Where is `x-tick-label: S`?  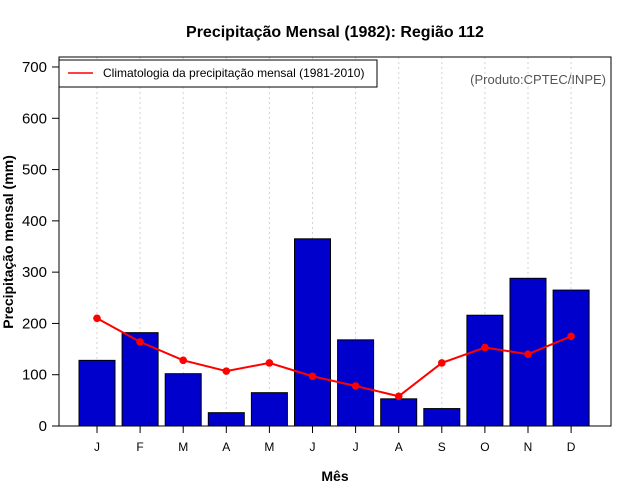
x-tick-label: S is located at coordinates (442, 447).